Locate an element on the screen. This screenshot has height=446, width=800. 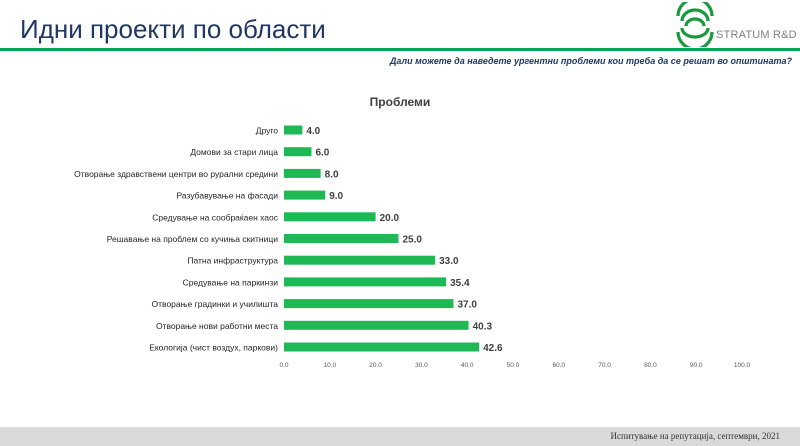
data-label: 8.0 is located at coordinates (332, 174).